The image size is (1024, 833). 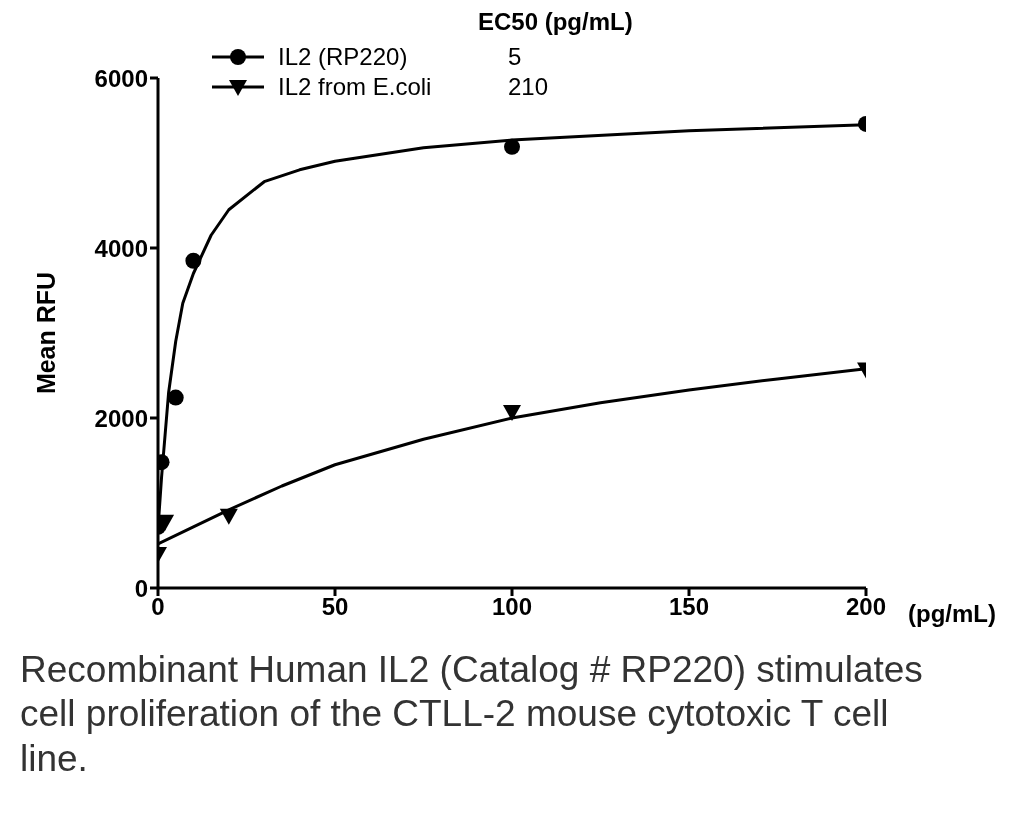 I want to click on y-tick-label: 2000, so click(x=121, y=418).